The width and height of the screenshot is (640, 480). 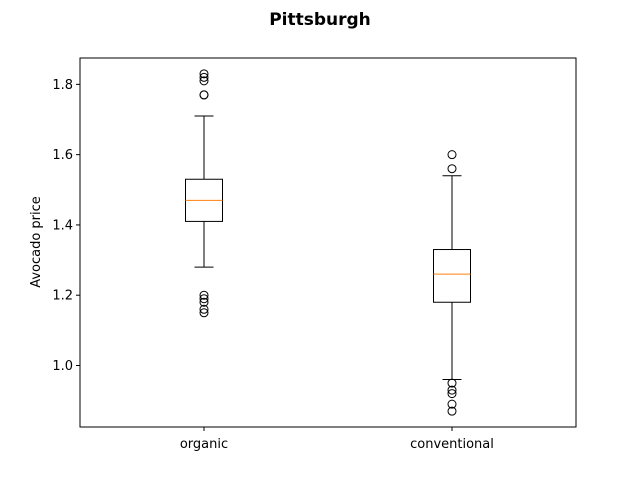 I want to click on y-tick-label: 1.4, so click(x=62, y=225).